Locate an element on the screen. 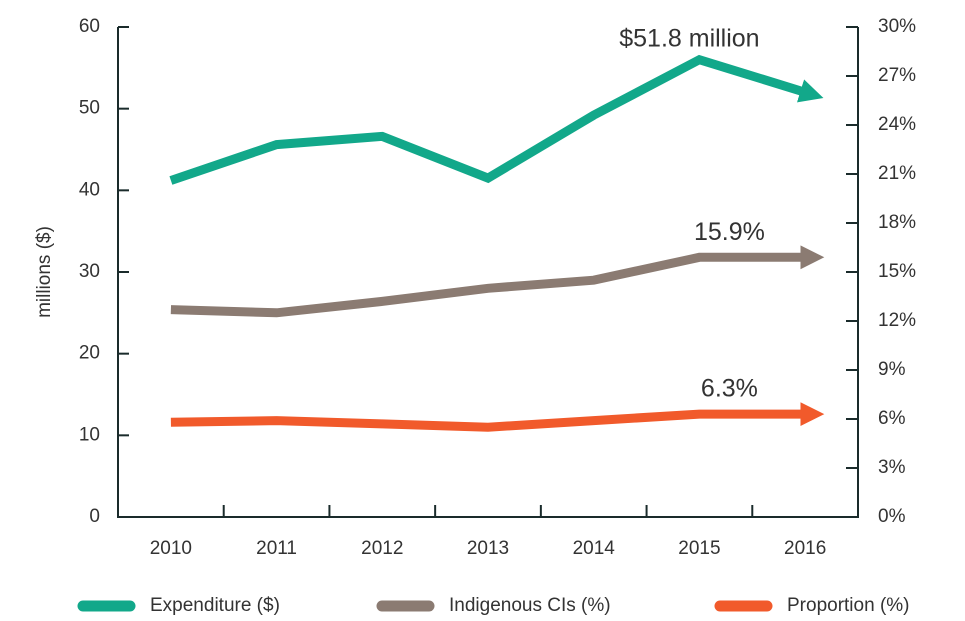 The height and width of the screenshot is (621, 965). y2-tick-label: 9% is located at coordinates (892, 369).